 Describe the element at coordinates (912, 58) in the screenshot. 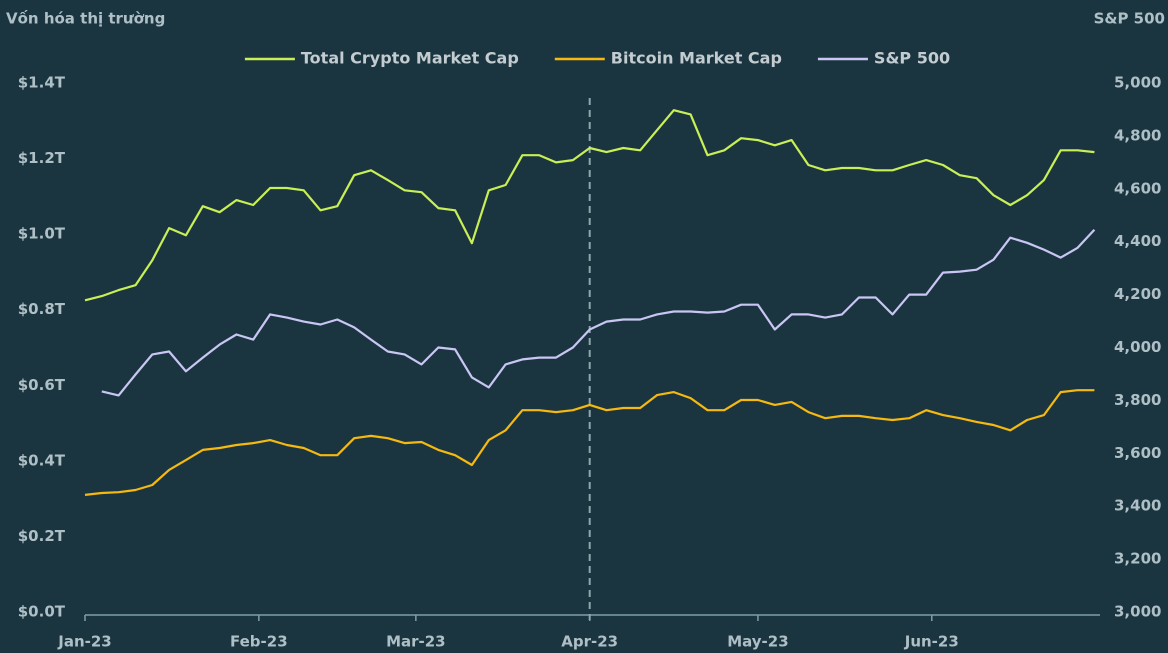

I see `legend-label: S&P 500` at that location.